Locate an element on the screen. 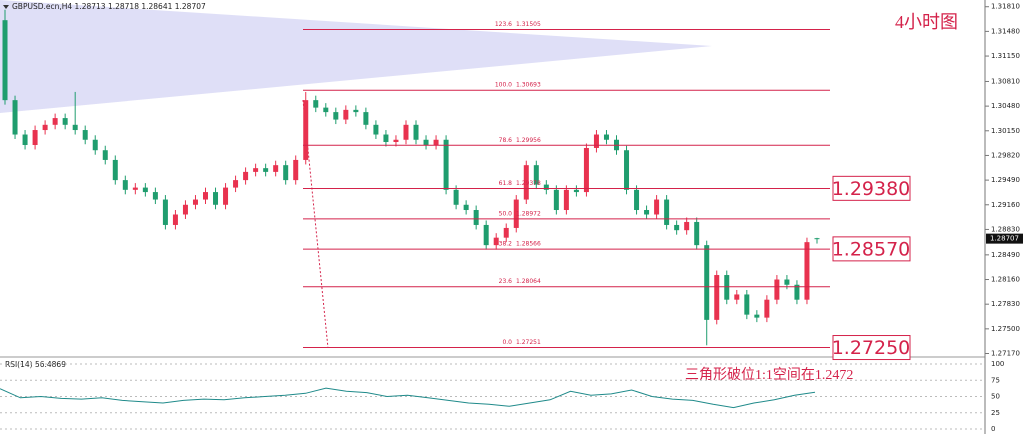  fib-ratio: 38.2 is located at coordinates (506, 244).